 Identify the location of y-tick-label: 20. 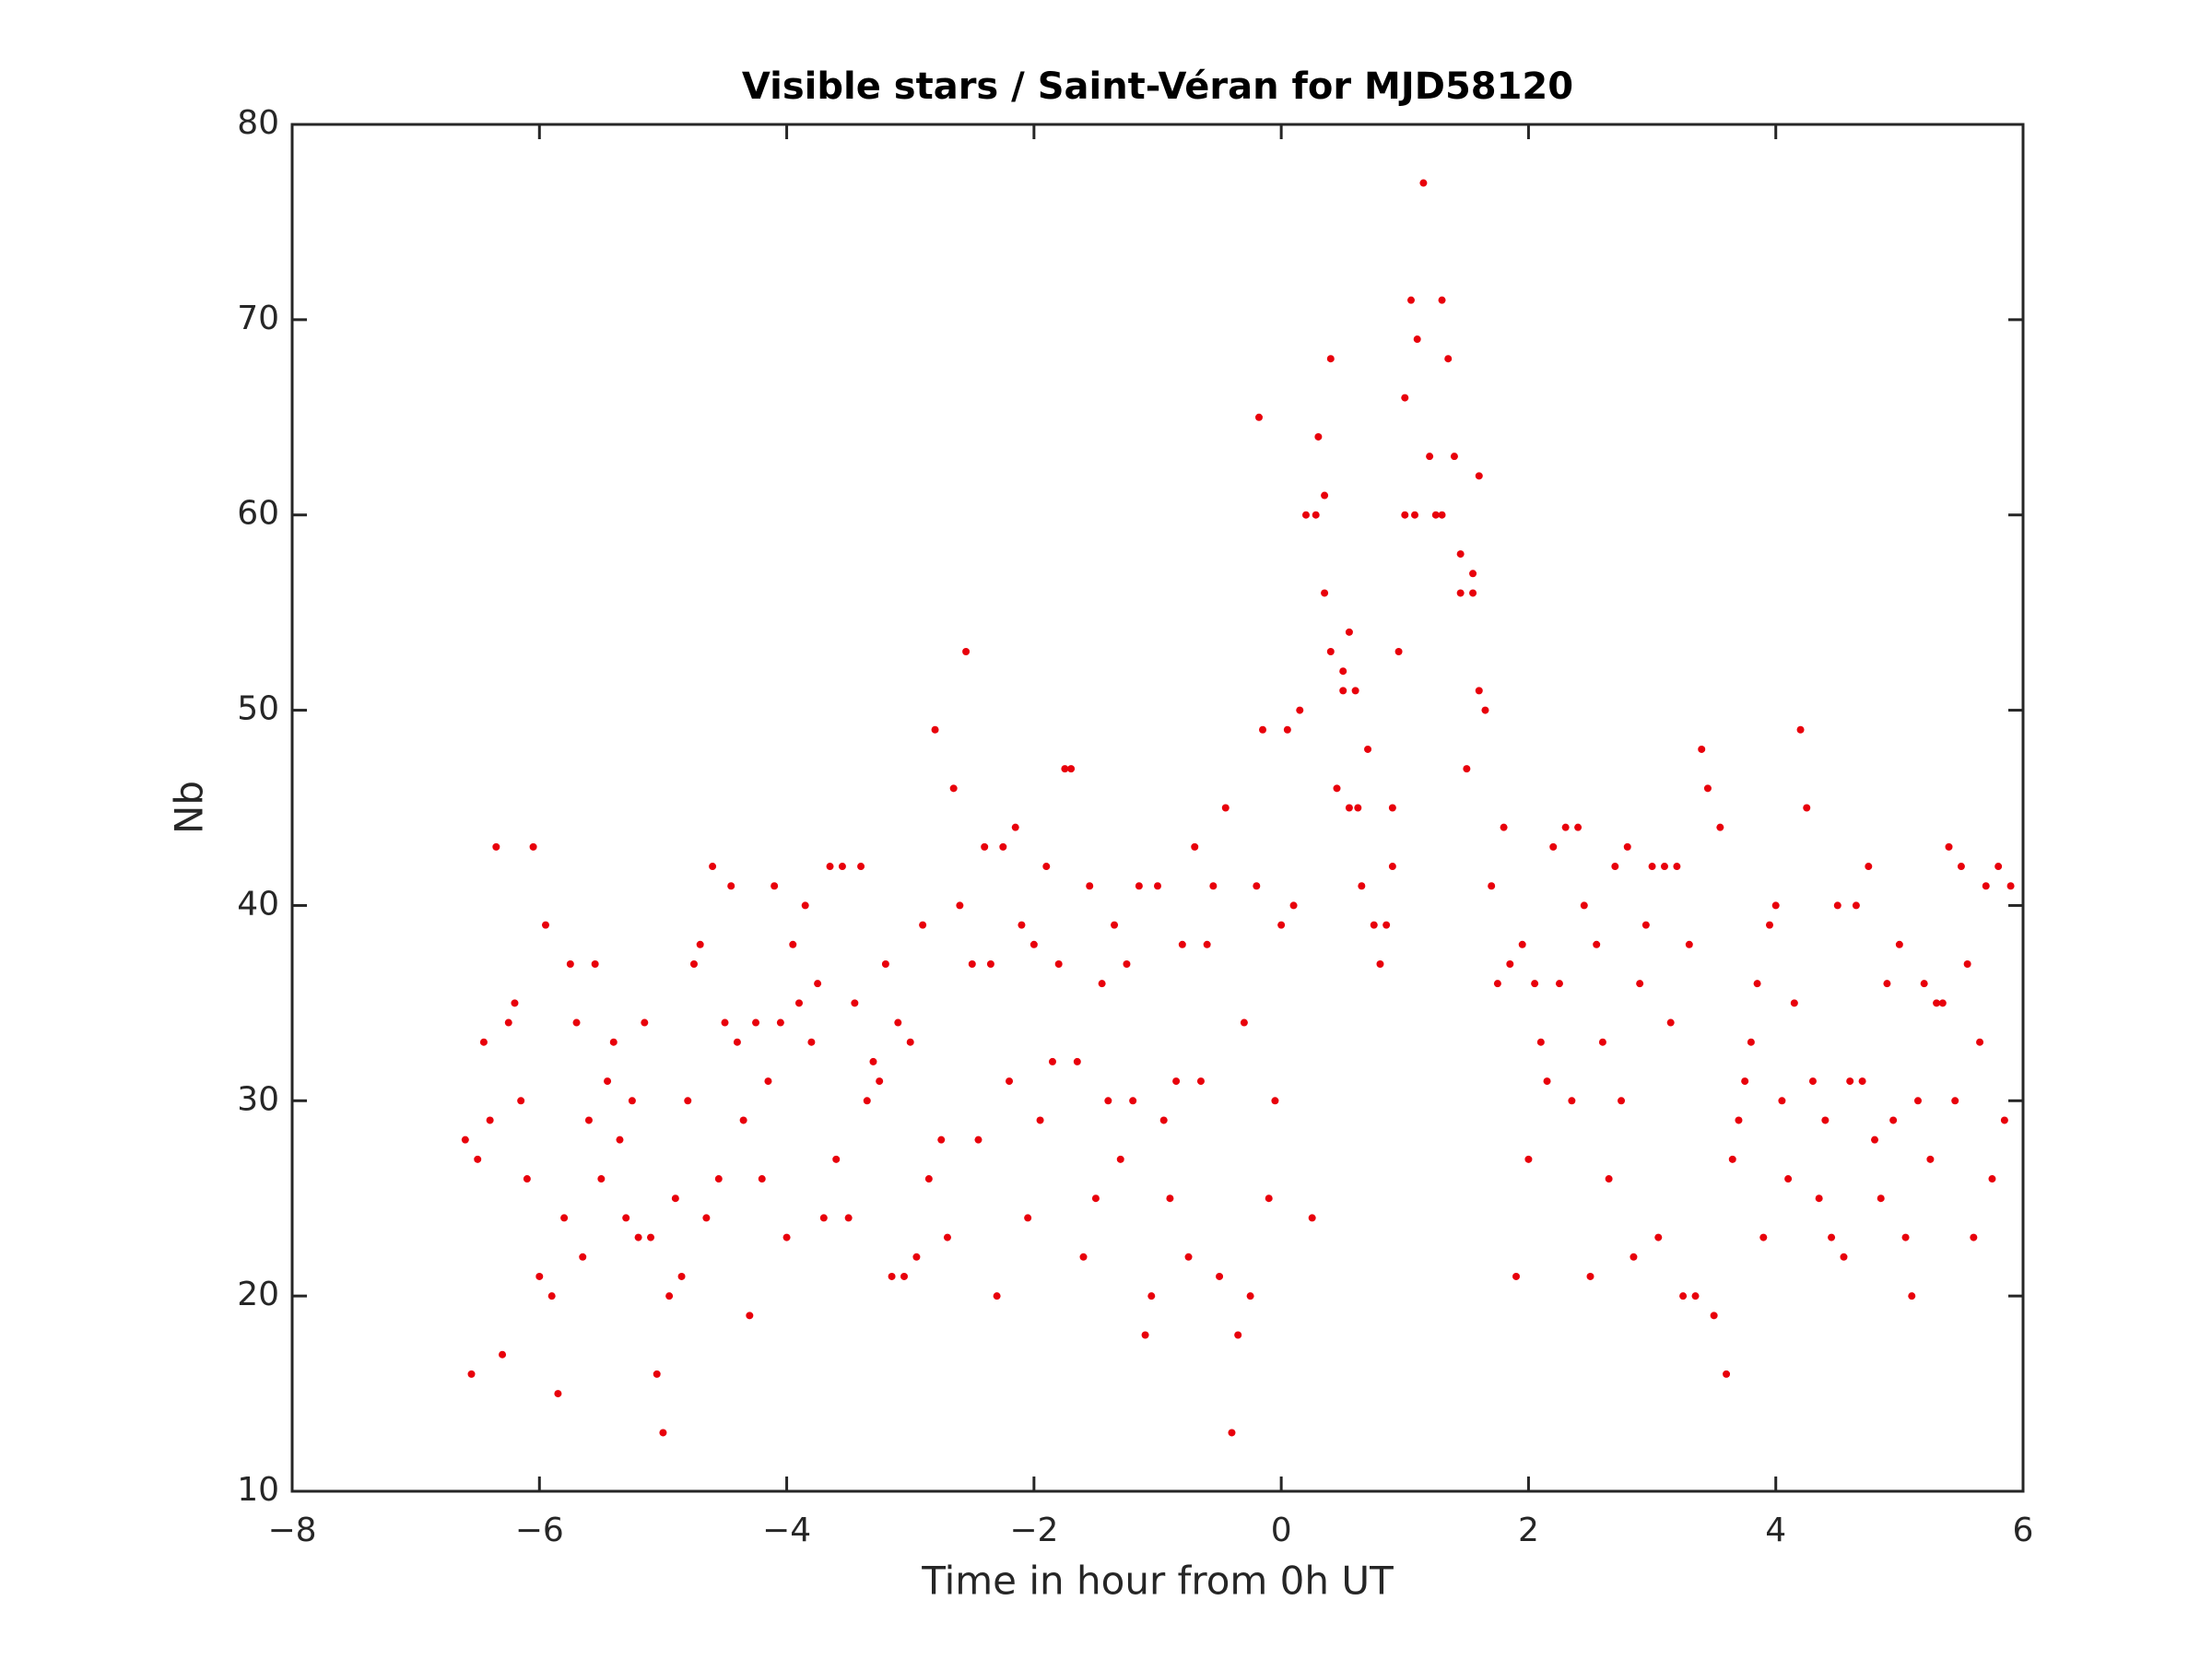
(258, 1294).